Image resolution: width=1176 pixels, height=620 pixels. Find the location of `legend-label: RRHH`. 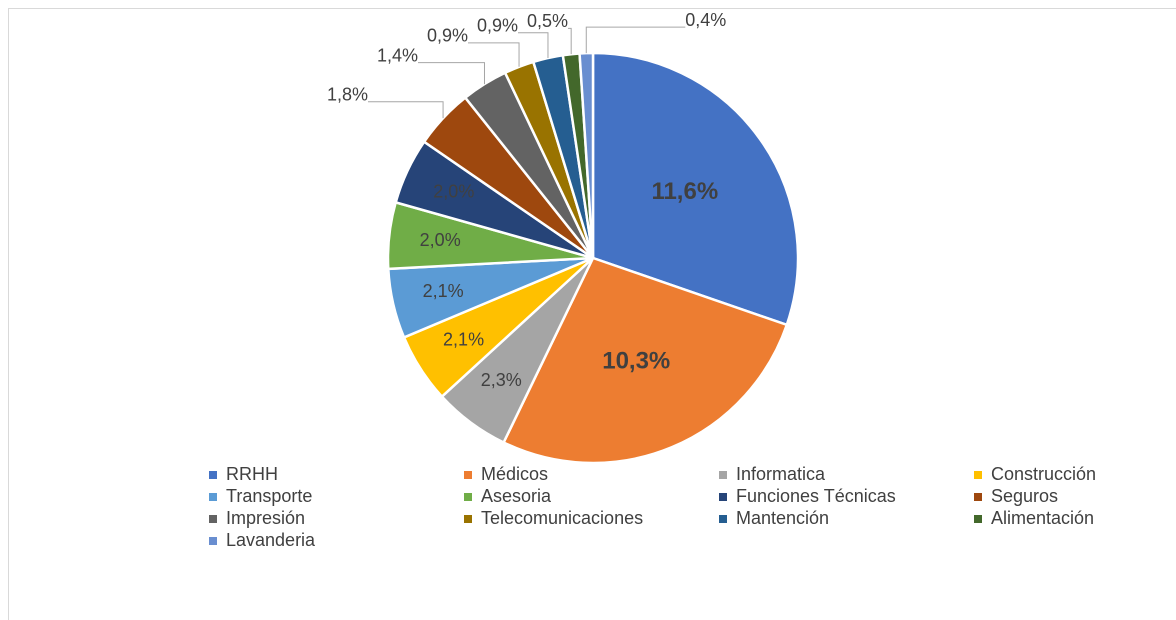

legend-label: RRHH is located at coordinates (252, 474).